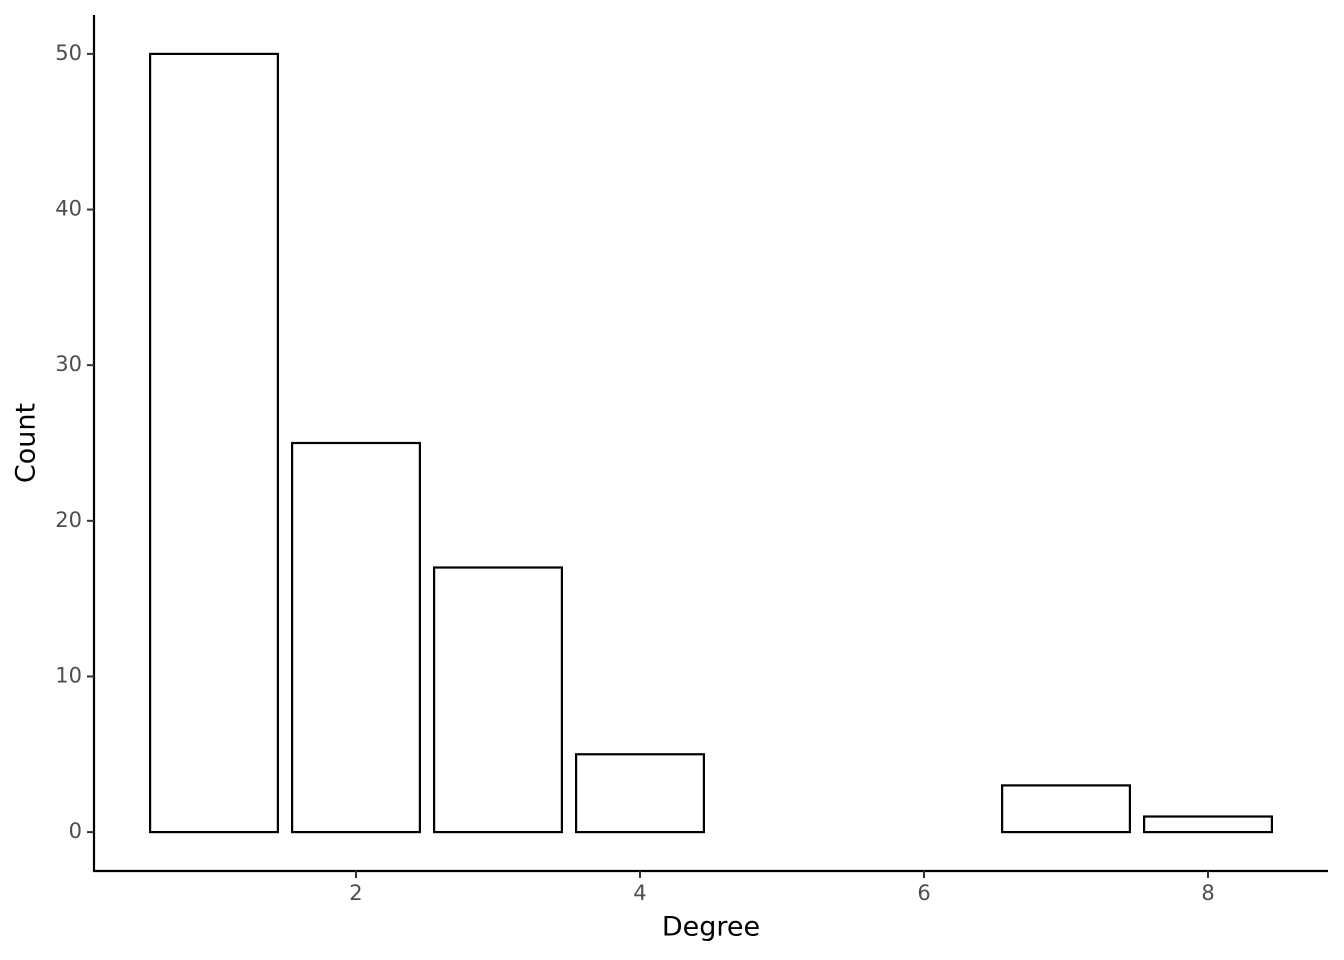  Describe the element at coordinates (68, 675) in the screenshot. I see `y-tick-label: 10` at that location.